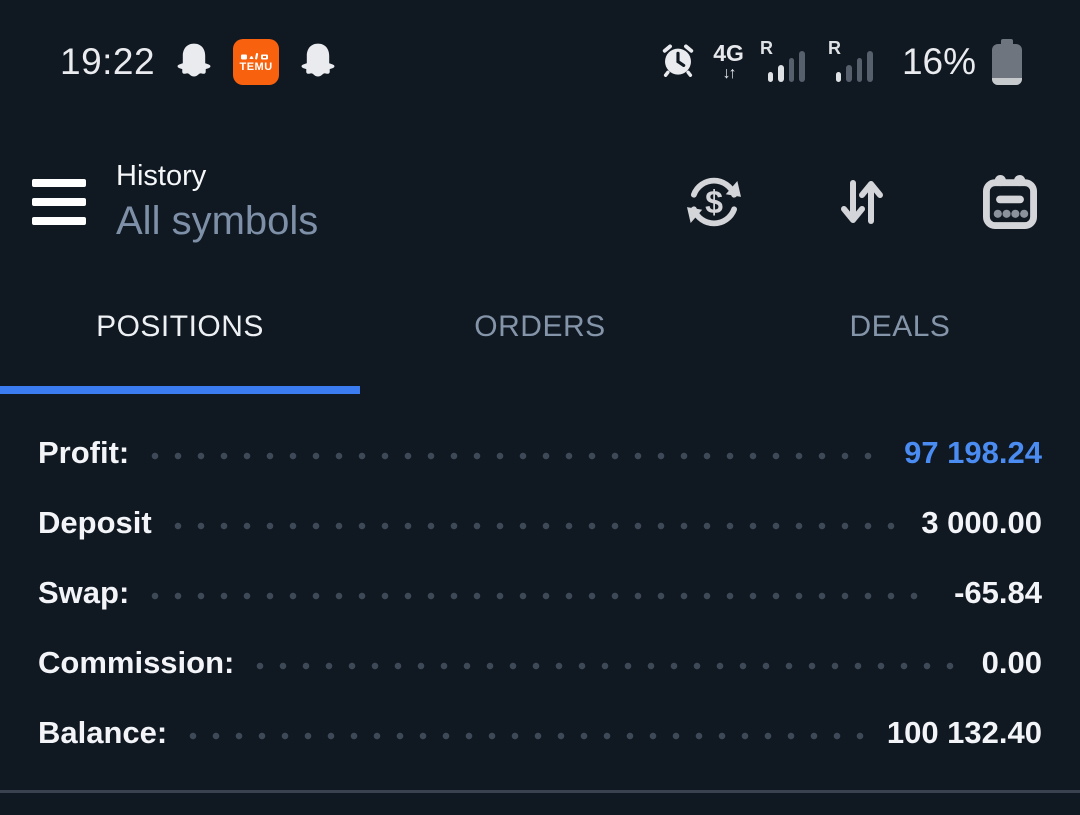 The image size is (1080, 815). I want to click on summary-row-swap: Swap: -65.84, so click(540, 593).